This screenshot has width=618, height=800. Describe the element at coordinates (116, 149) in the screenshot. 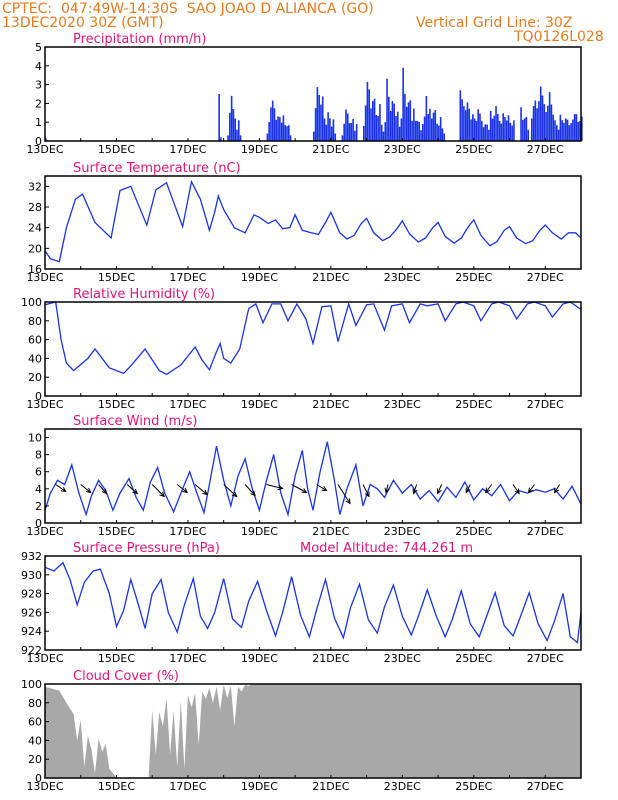

I see `precip-date-label: 15DEC` at that location.